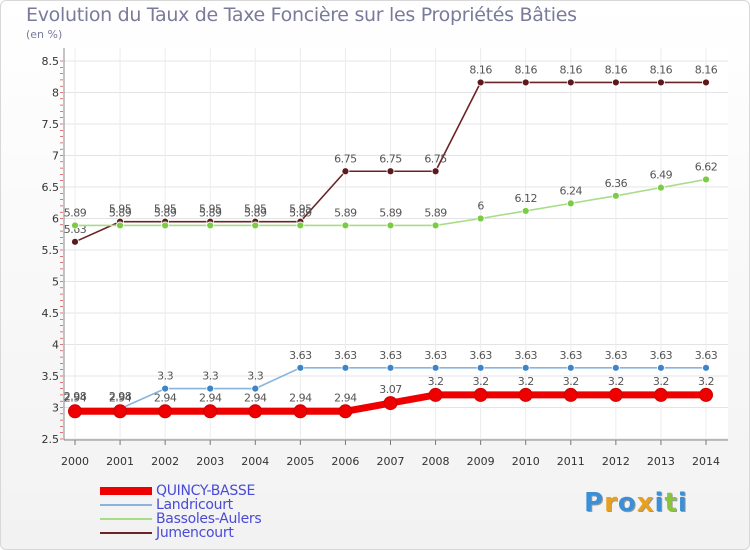 This screenshot has height=550, width=750. Describe the element at coordinates (75, 461) in the screenshot. I see `x-tick-label: 2000` at that location.